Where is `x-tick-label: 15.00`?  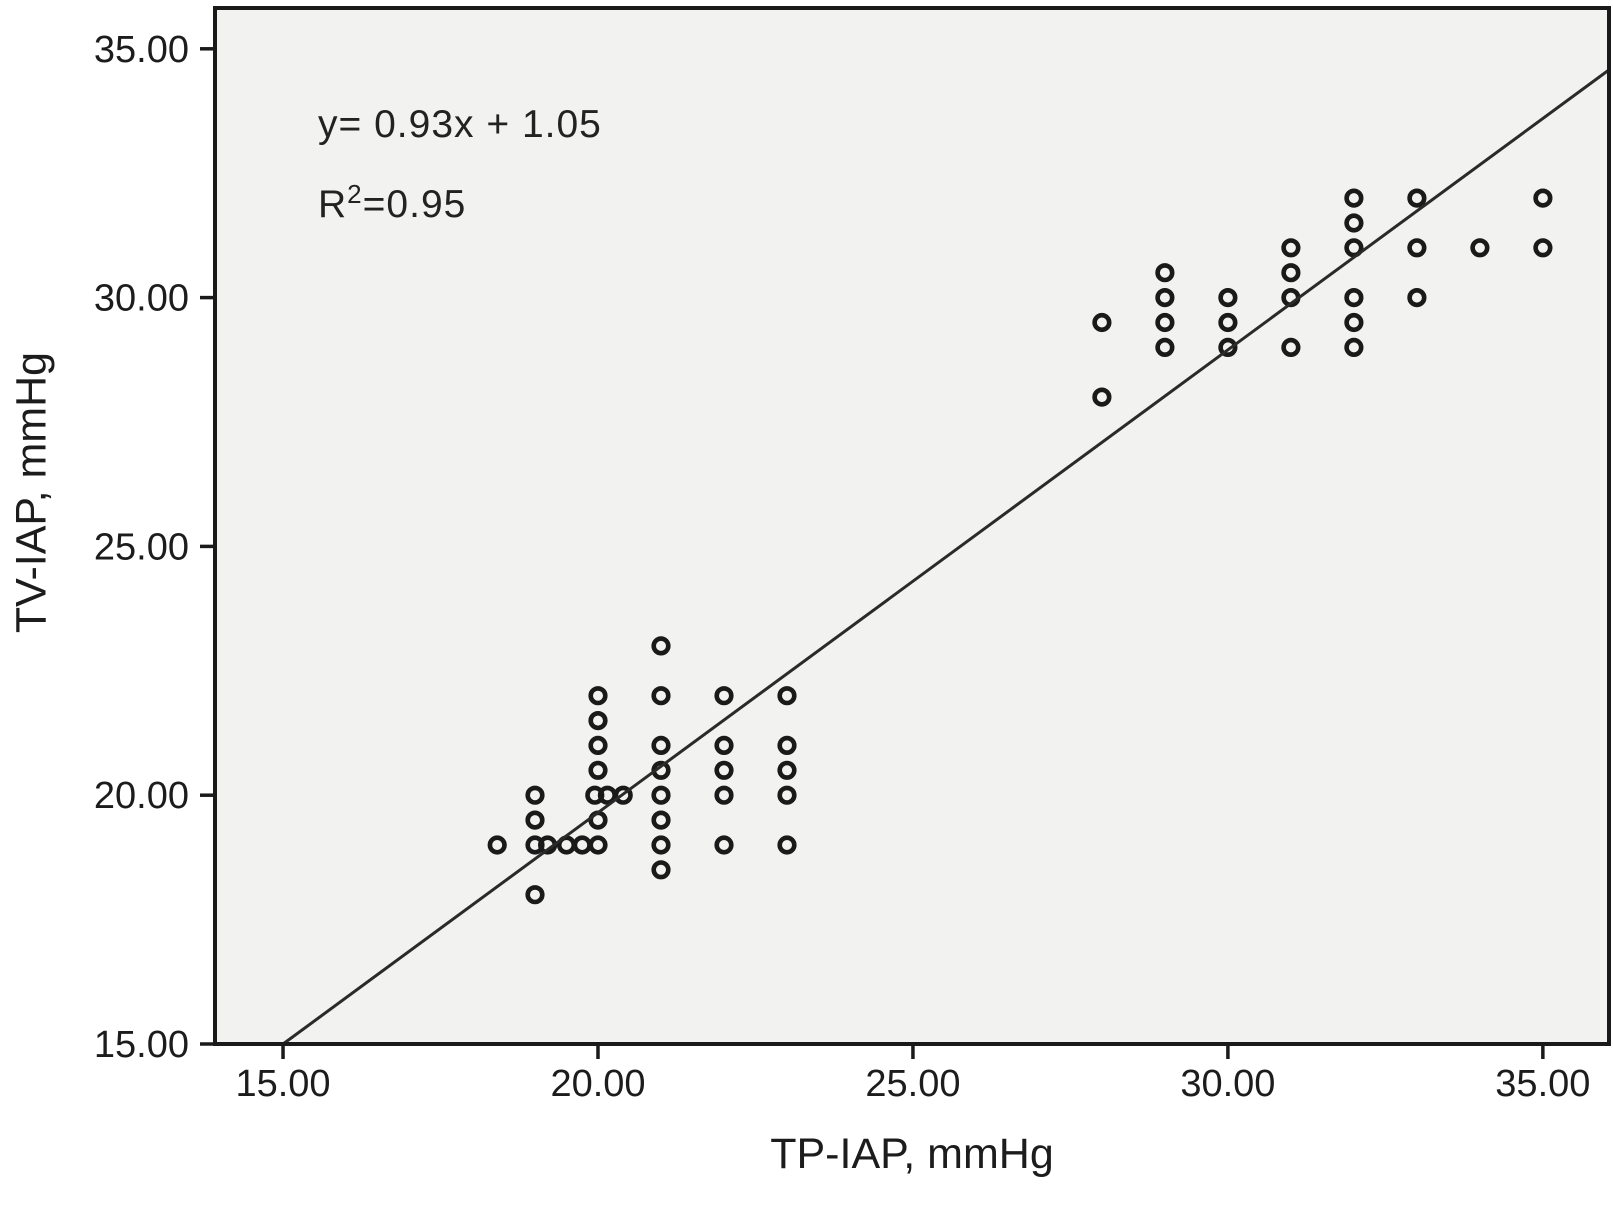 x-tick-label: 15.00 is located at coordinates (282, 1084).